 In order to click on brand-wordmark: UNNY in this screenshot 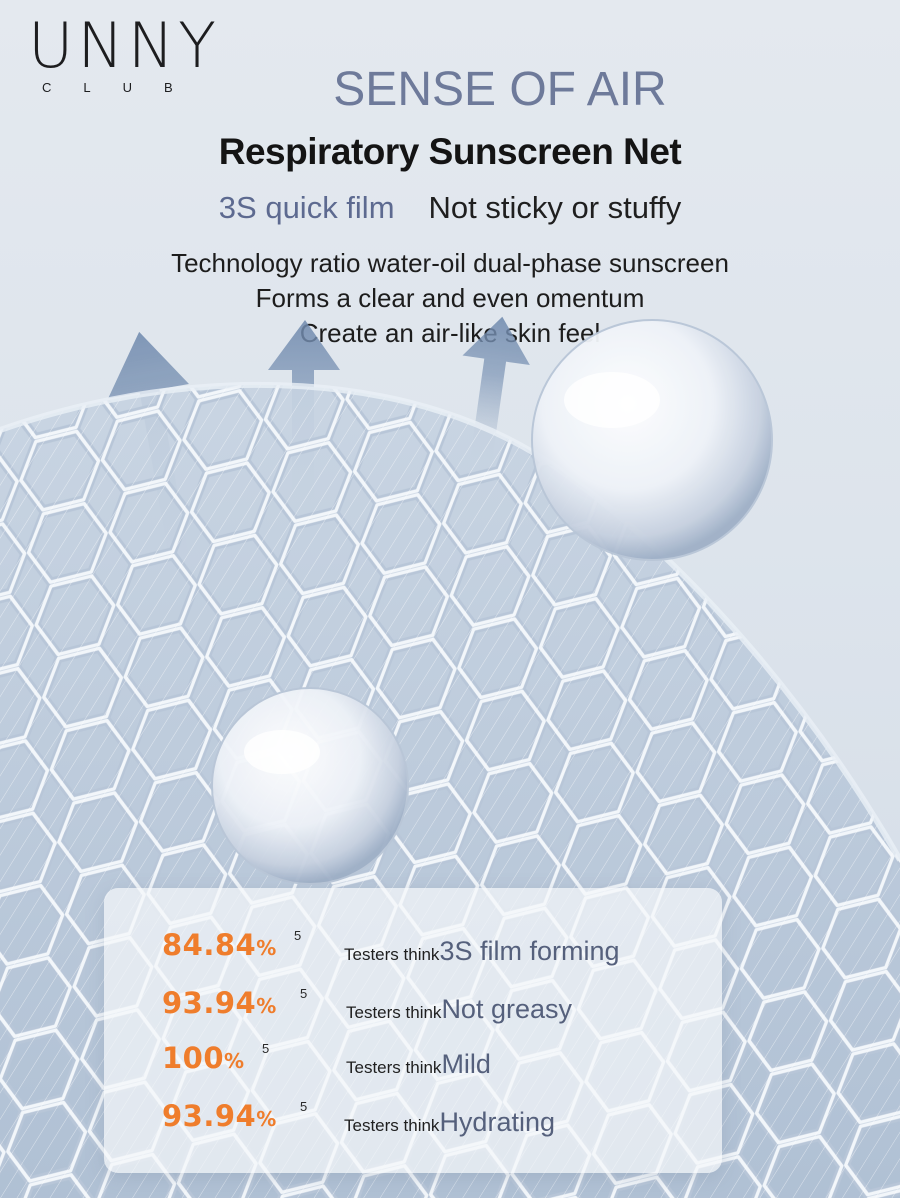, I will do `click(124, 45)`.